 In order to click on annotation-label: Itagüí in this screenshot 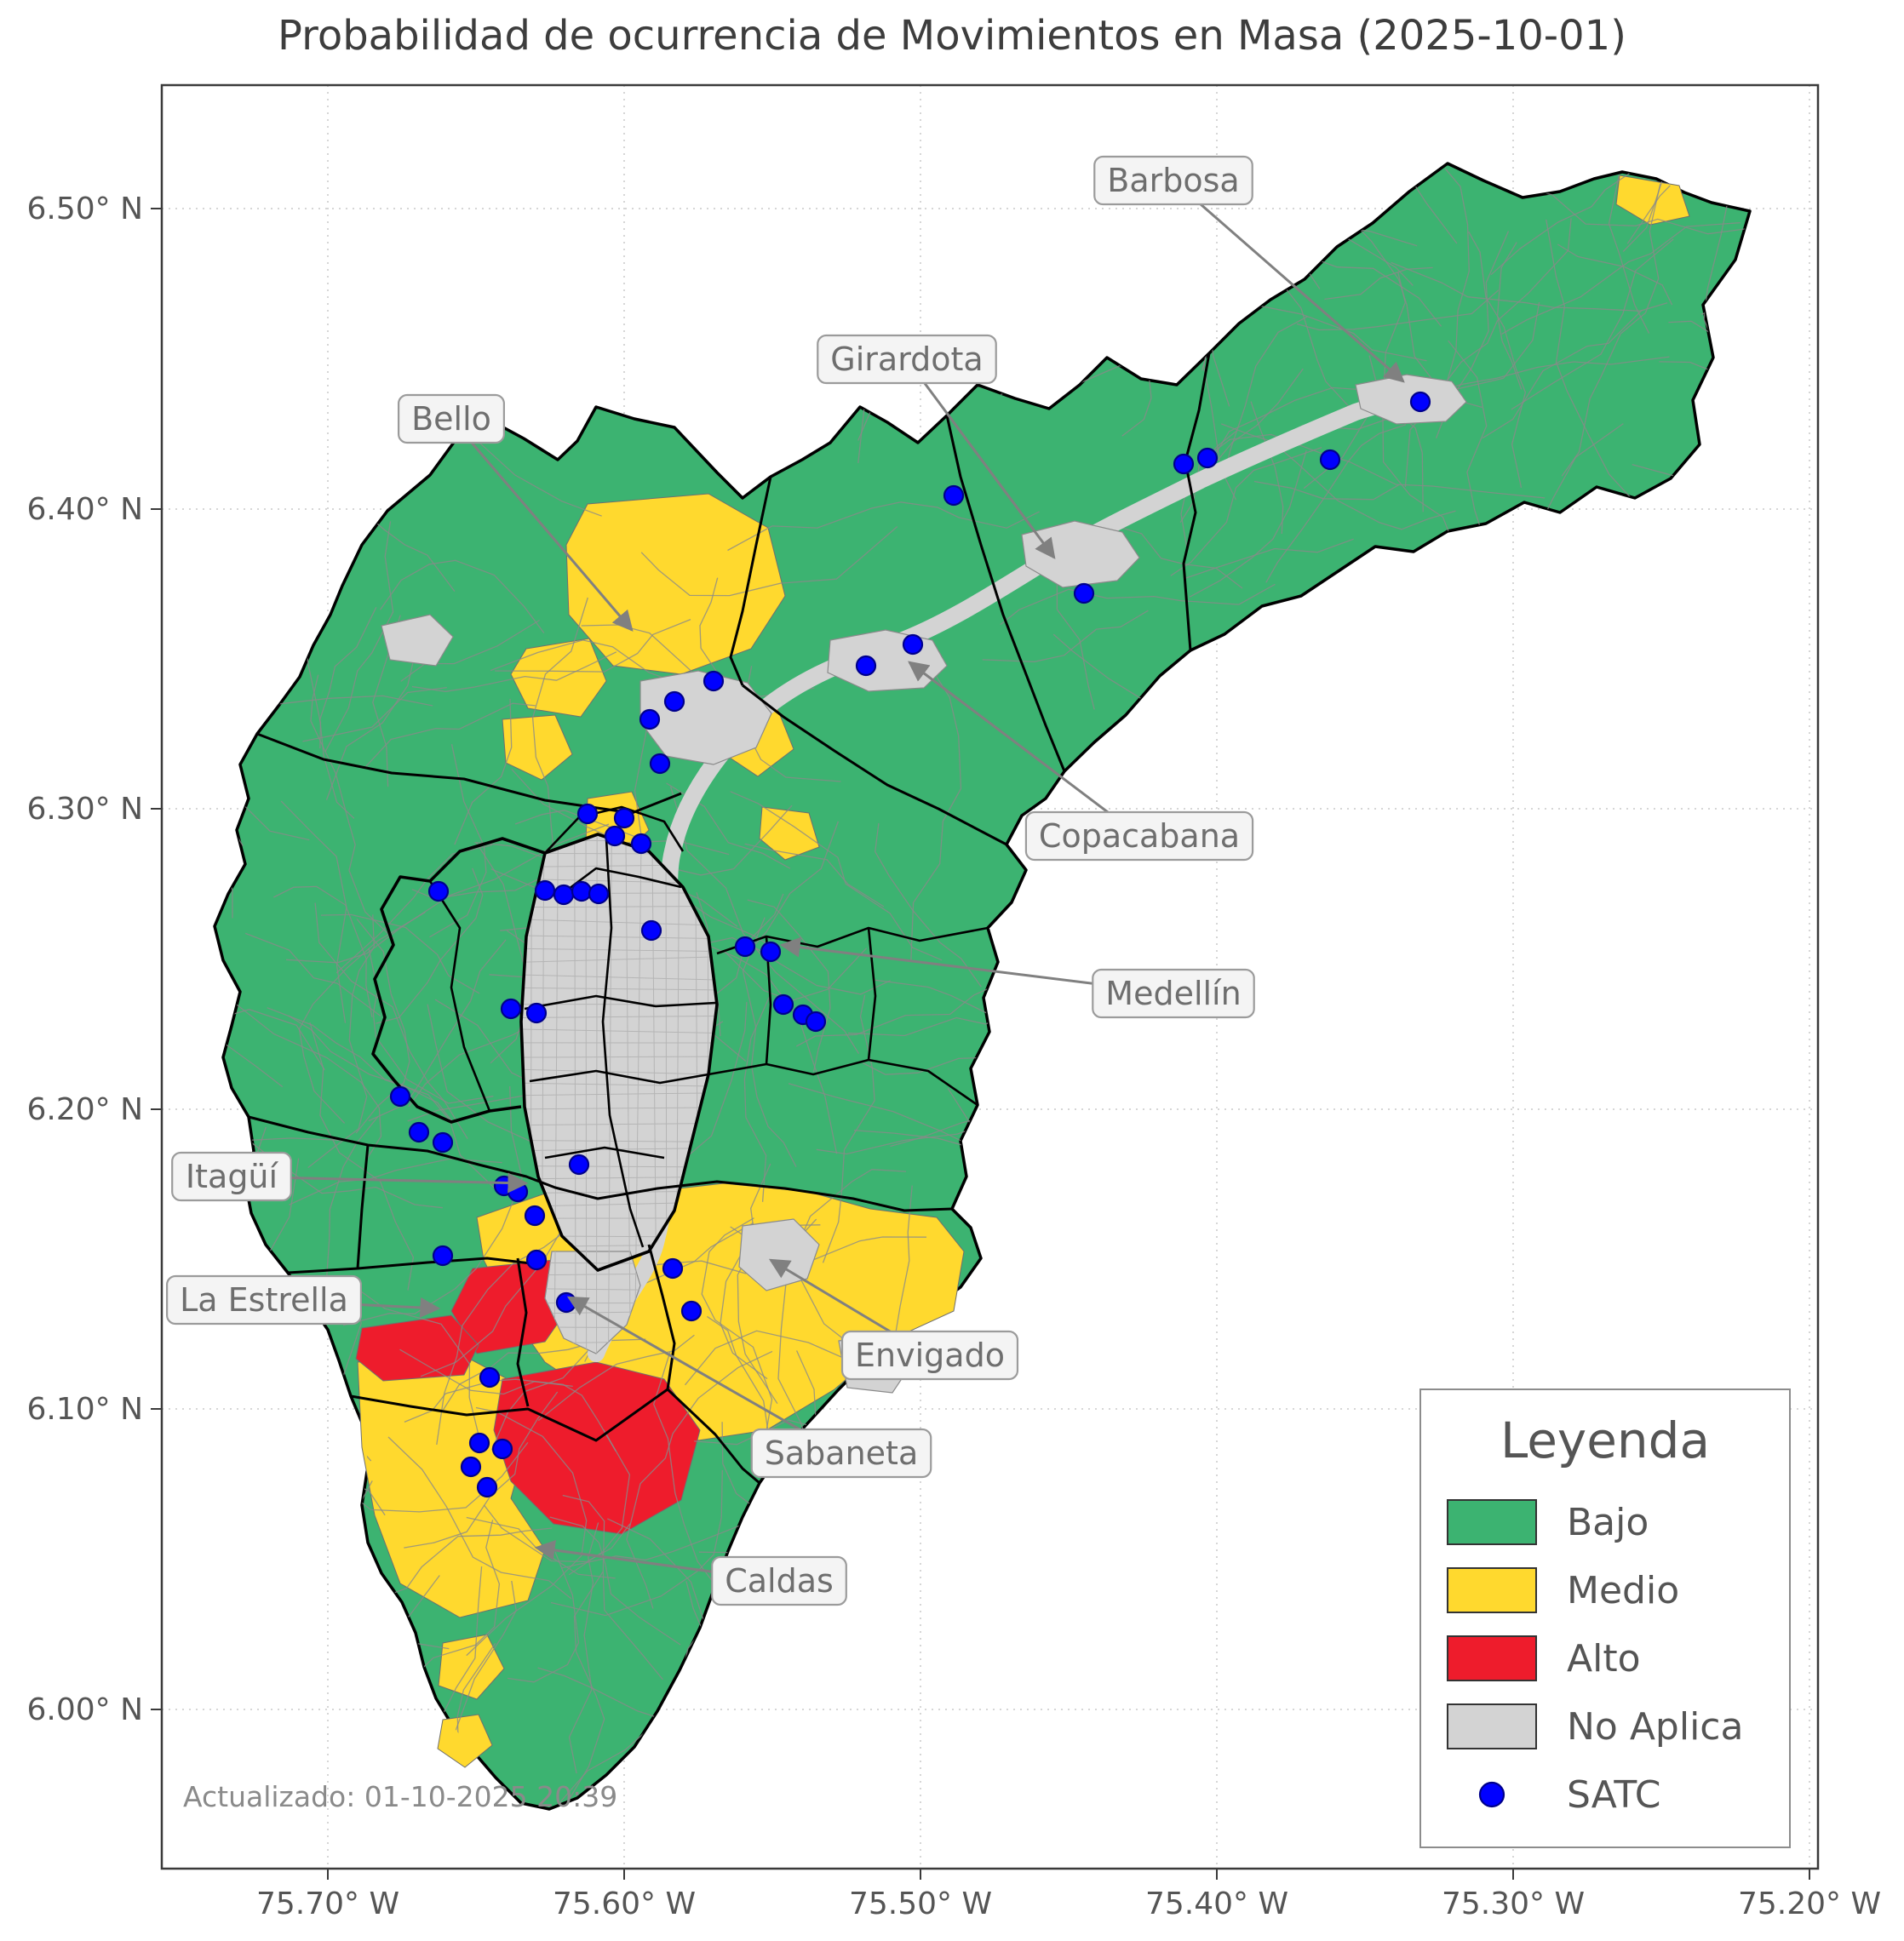, I will do `click(233, 1176)`.